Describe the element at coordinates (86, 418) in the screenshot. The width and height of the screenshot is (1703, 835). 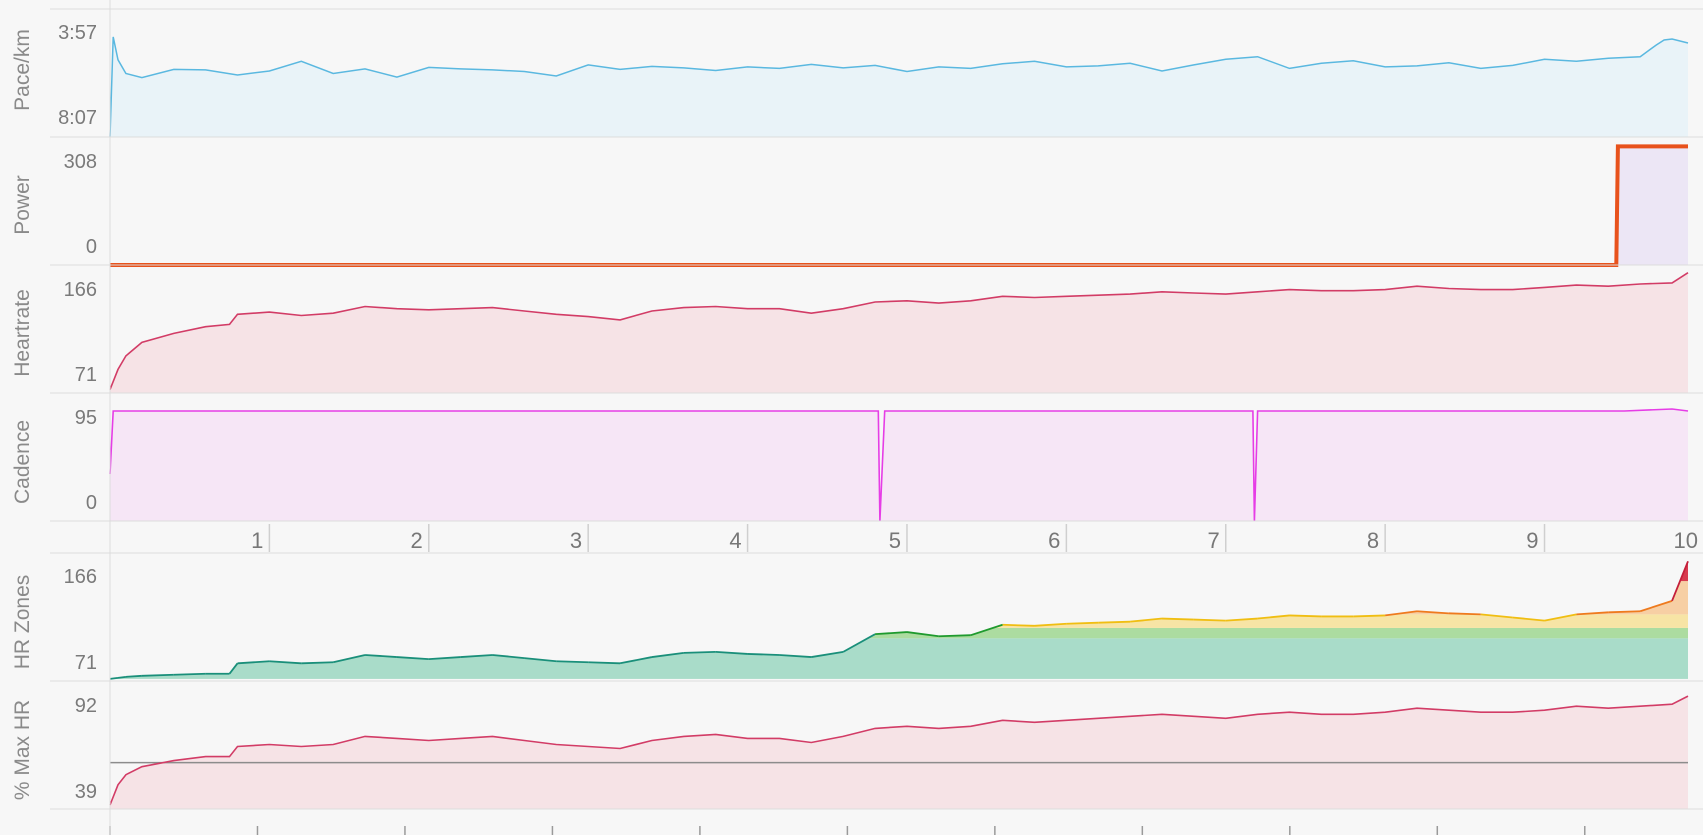
I see `cadence-tick-top: 95` at that location.